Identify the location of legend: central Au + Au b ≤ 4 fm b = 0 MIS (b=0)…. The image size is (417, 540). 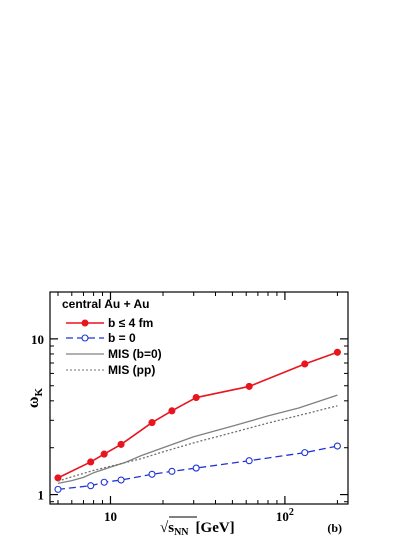
(112, 337).